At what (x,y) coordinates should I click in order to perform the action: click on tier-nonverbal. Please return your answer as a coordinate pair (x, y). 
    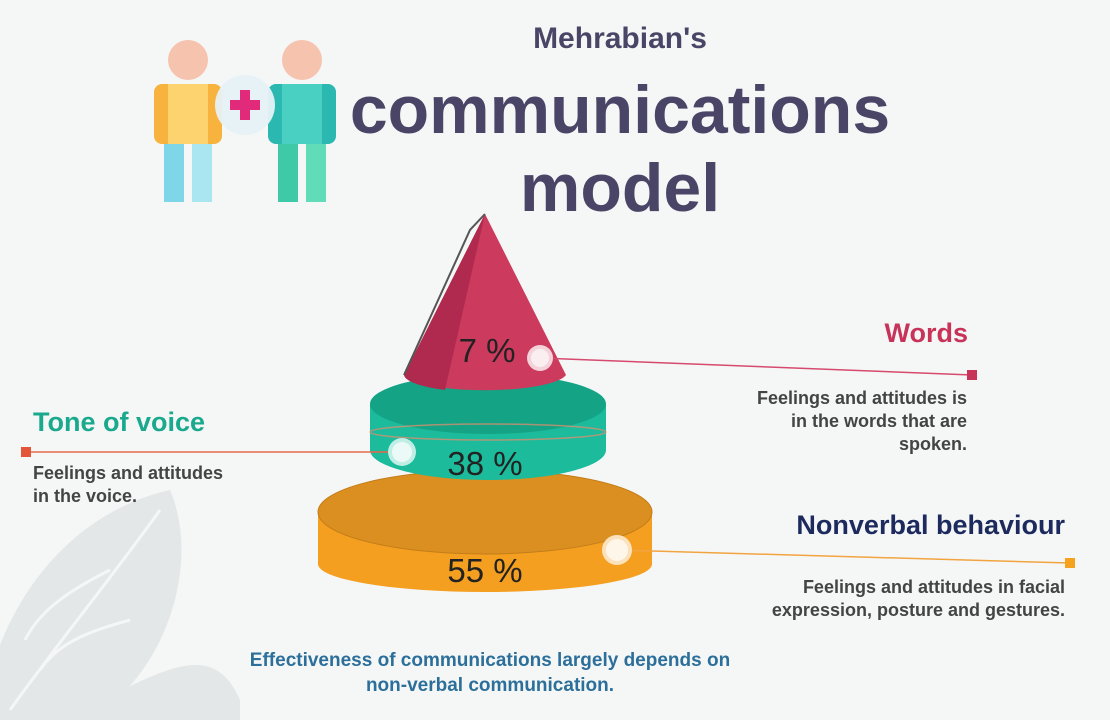
    Looking at the image, I should click on (485, 530).